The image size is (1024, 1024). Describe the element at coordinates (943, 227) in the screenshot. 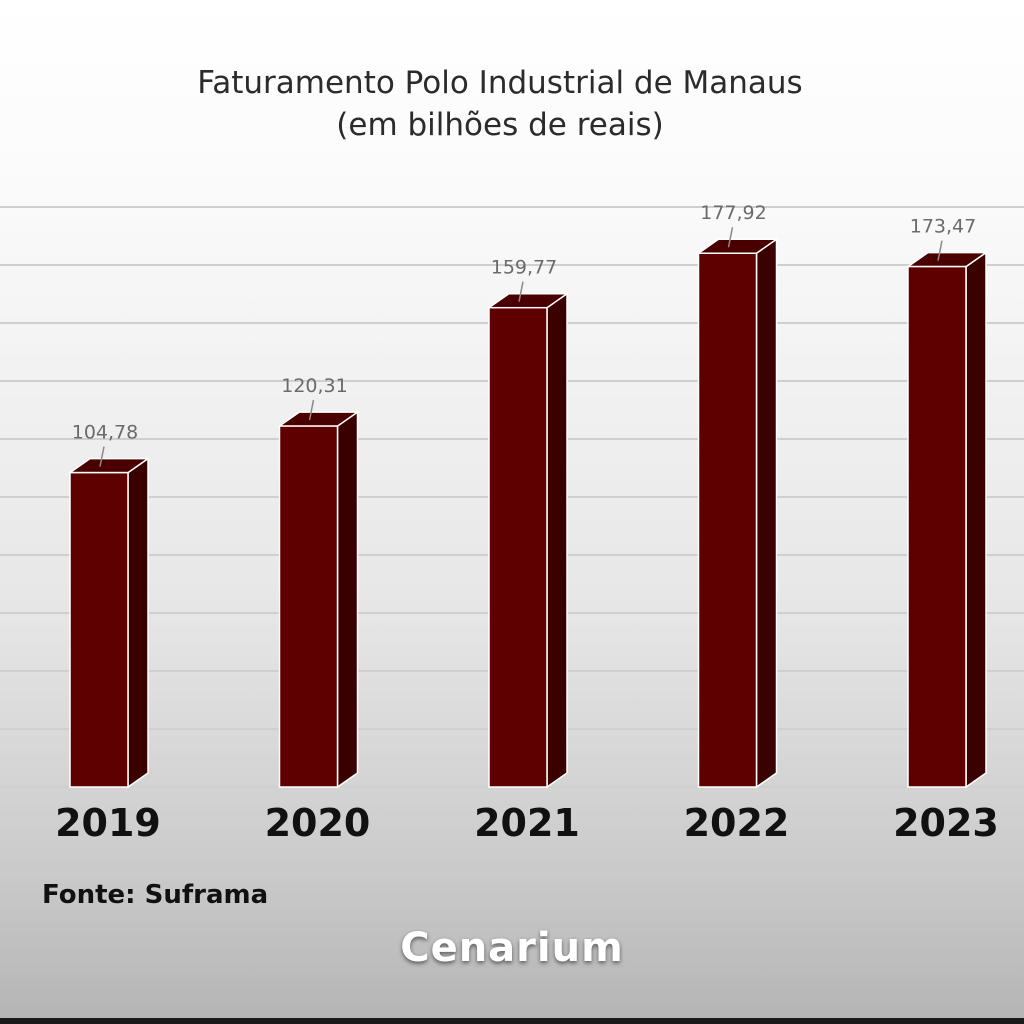

I see `data-label: 173,47` at that location.